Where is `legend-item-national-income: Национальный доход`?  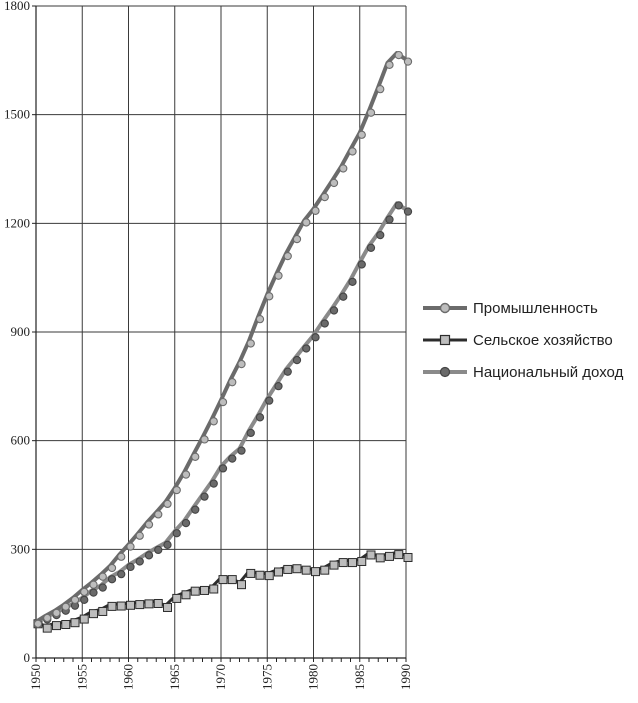 legend-item-national-income: Национальный доход is located at coordinates (530, 372).